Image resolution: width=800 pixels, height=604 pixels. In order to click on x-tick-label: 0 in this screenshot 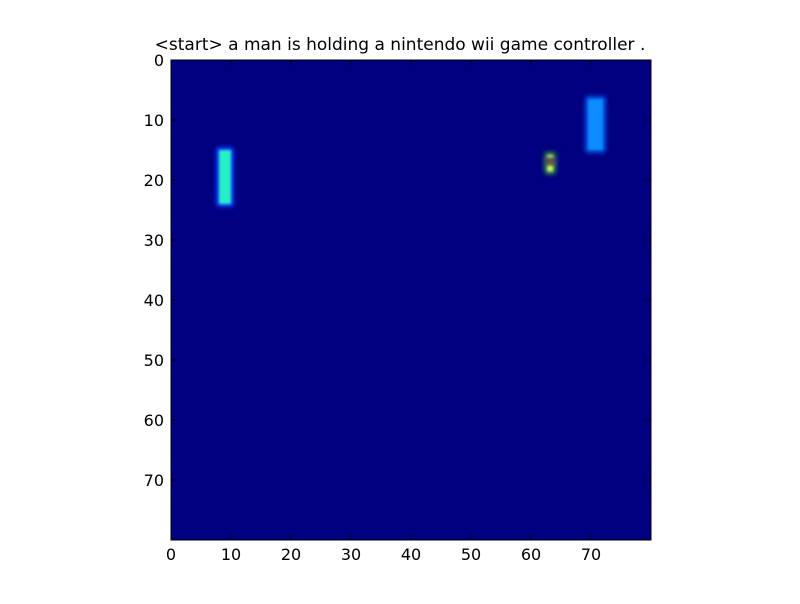, I will do `click(171, 554)`.